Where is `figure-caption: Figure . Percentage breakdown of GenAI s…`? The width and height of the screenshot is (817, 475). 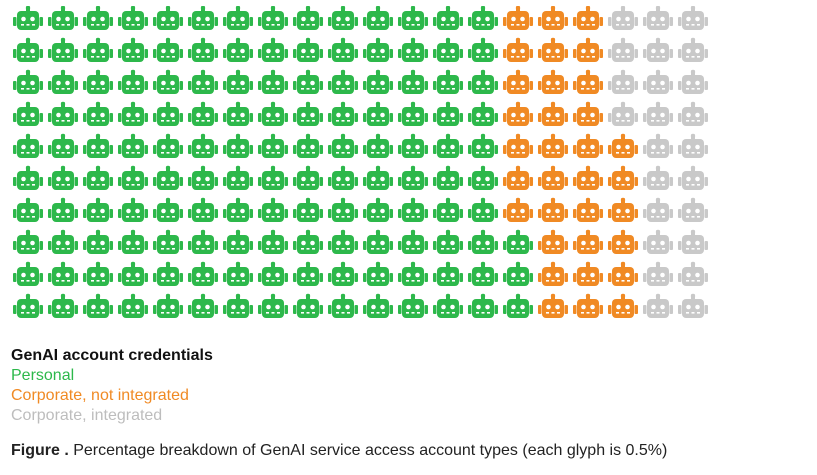
figure-caption: Figure . Percentage breakdown of GenAI s… is located at coordinates (339, 451).